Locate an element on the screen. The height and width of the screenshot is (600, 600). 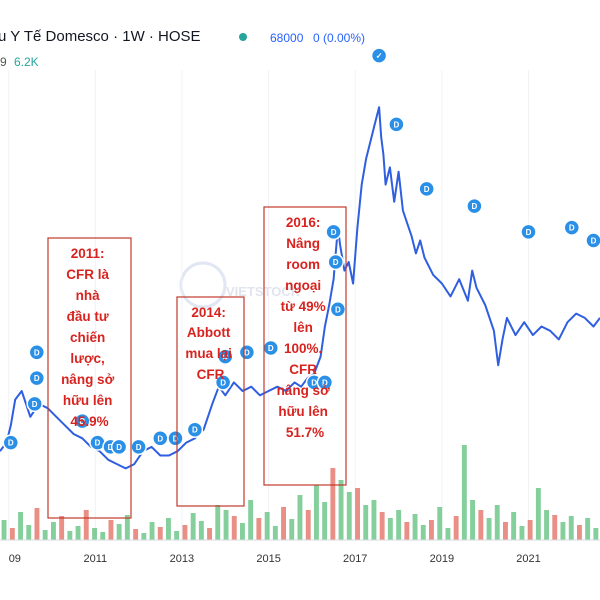
x-tick-label: 2011 is located at coordinates (95, 559).